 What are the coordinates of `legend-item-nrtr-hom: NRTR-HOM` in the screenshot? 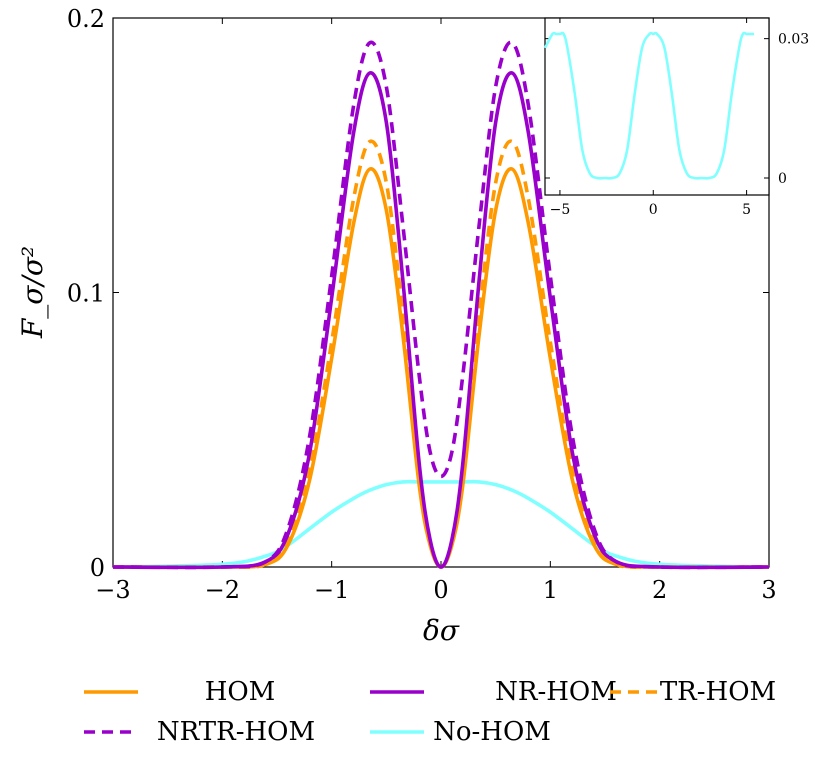 It's located at (199, 732).